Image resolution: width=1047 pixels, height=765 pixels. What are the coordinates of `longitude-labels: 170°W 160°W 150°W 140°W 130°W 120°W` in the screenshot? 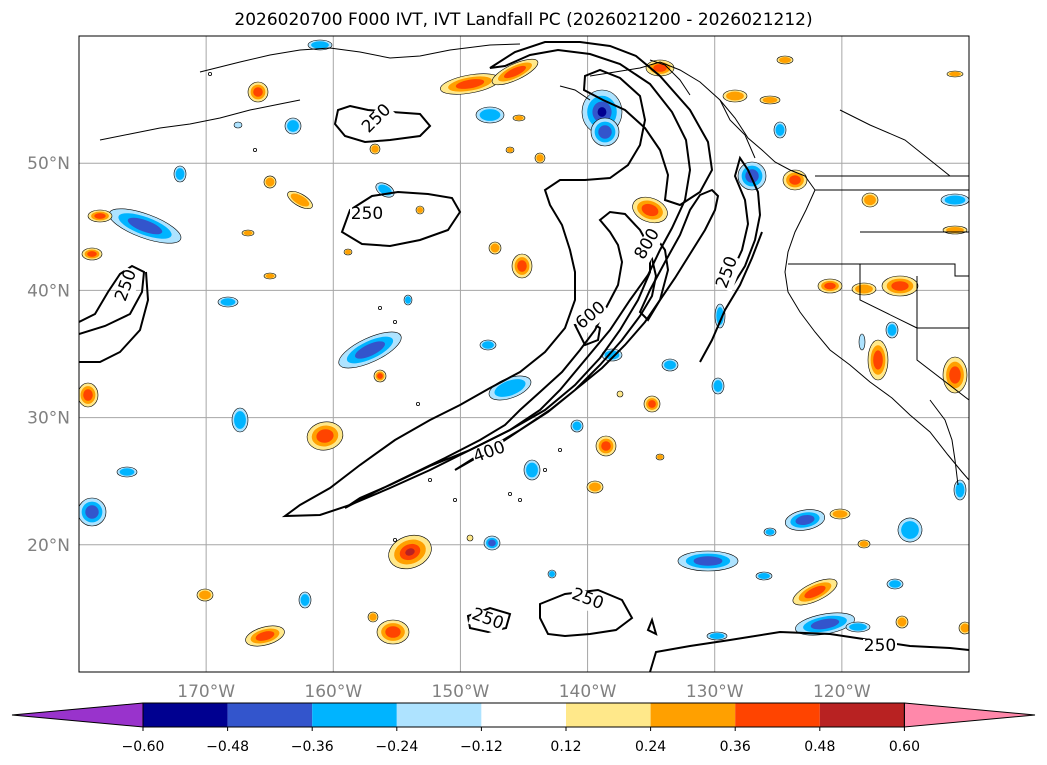 It's located at (524, 692).